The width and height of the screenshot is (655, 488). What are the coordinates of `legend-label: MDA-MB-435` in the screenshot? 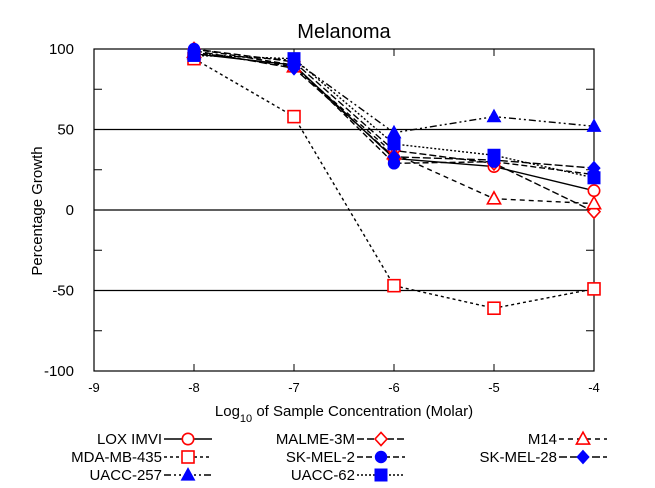 It's located at (116, 457).